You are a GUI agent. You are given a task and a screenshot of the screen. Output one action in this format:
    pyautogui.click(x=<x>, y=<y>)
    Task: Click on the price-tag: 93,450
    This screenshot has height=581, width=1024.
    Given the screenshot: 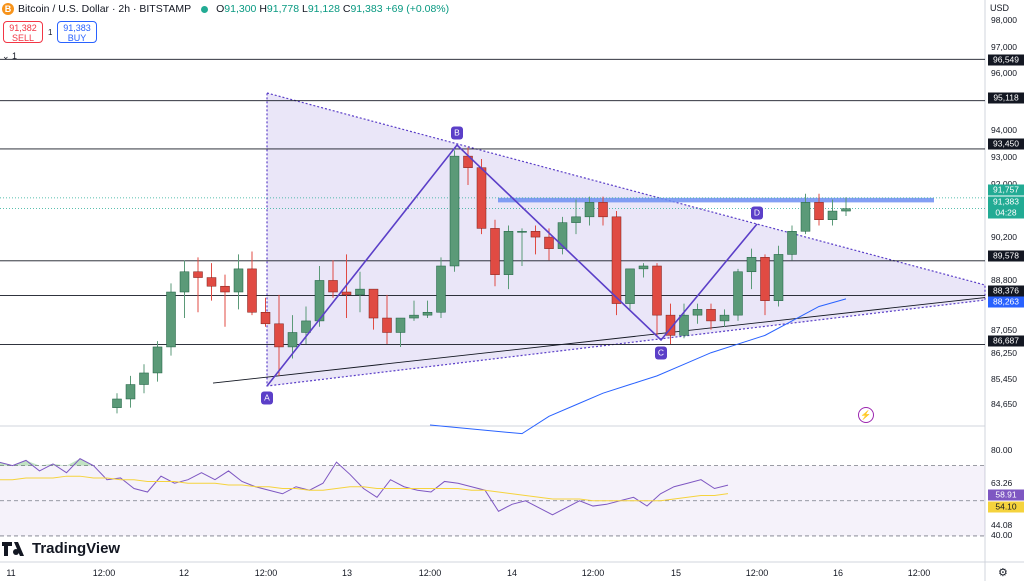 What is the action you would take?
    pyautogui.click(x=1006, y=144)
    